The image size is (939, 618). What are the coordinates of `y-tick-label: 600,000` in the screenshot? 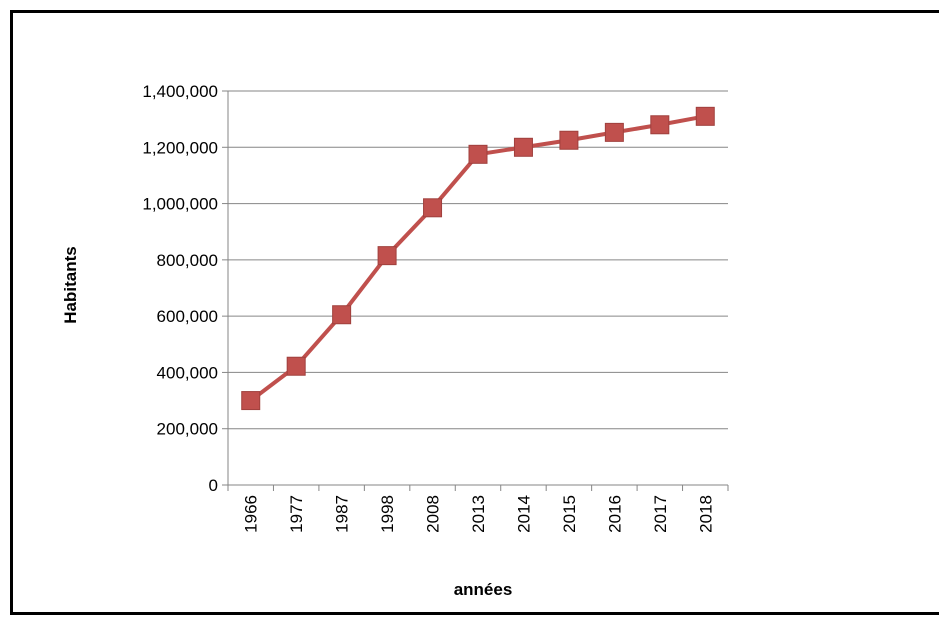 It's located at (187, 316).